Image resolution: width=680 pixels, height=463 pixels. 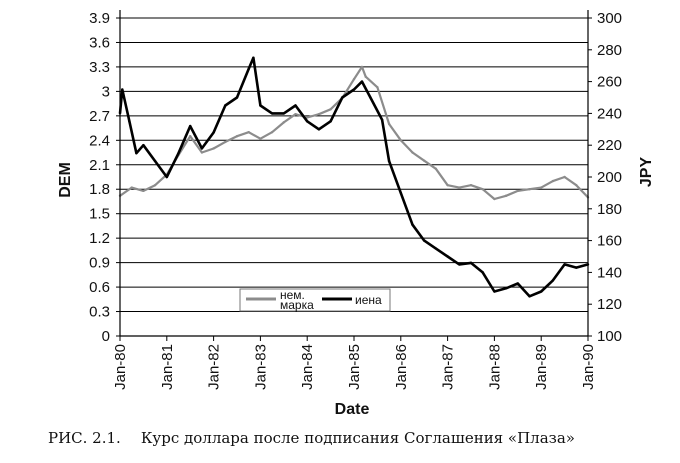 I want to click on x-tick-label: Jan-82, so click(x=214, y=367).